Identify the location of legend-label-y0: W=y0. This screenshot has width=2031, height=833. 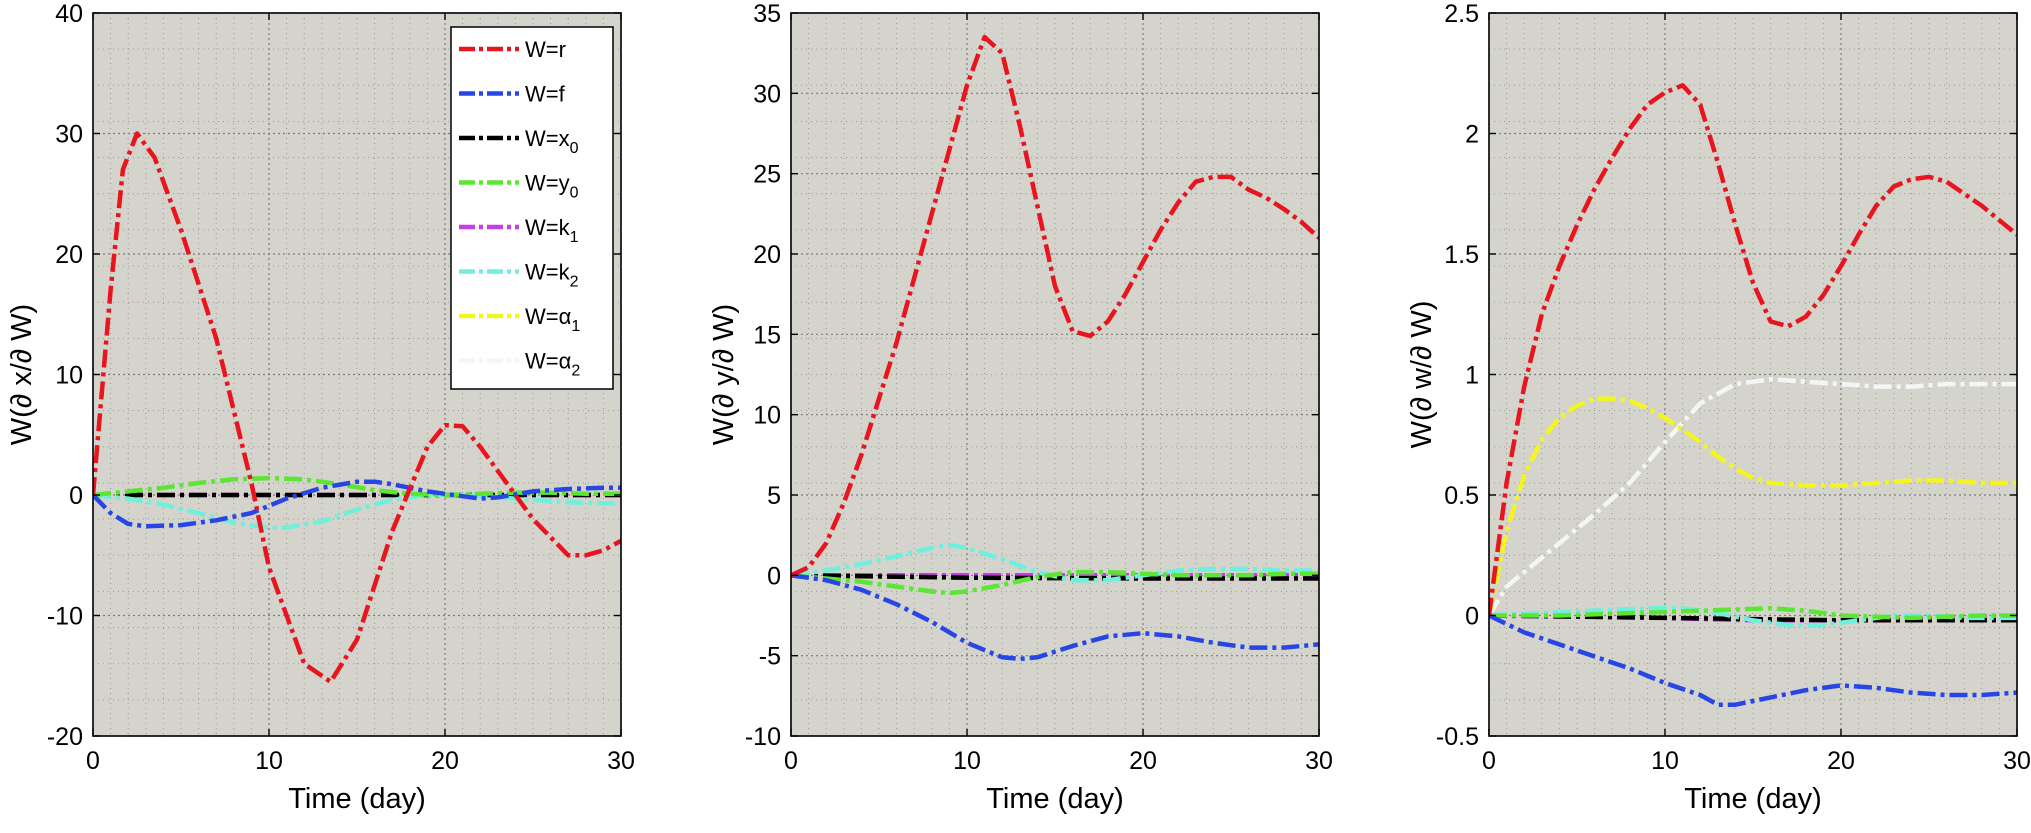
(552, 186).